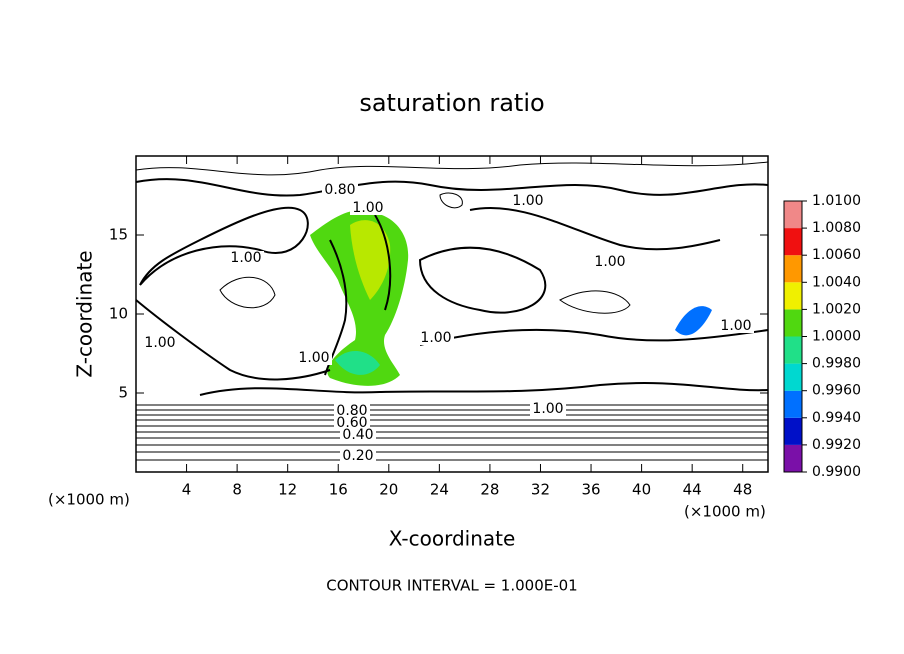 The image size is (904, 654). I want to click on colorbar-tick-label: 0.9980, so click(836, 364).